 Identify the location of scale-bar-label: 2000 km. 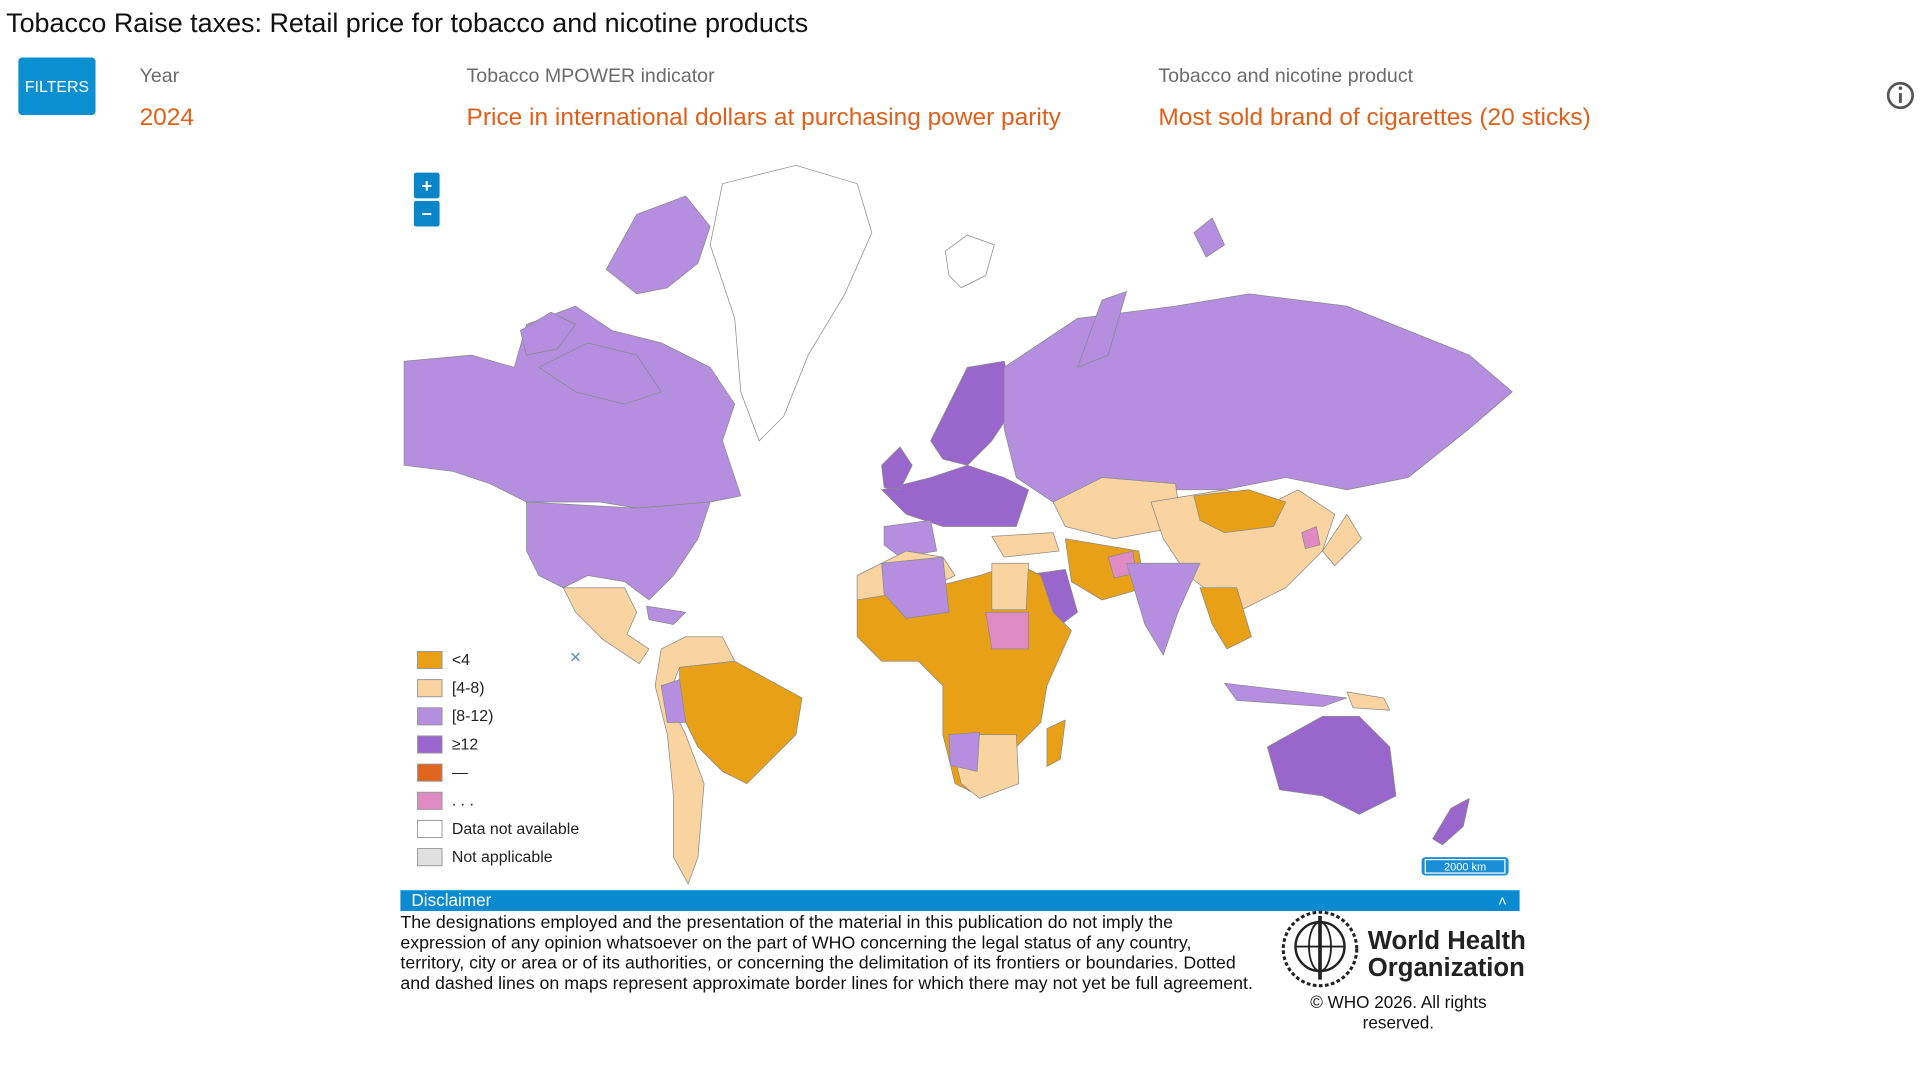
(1465, 868).